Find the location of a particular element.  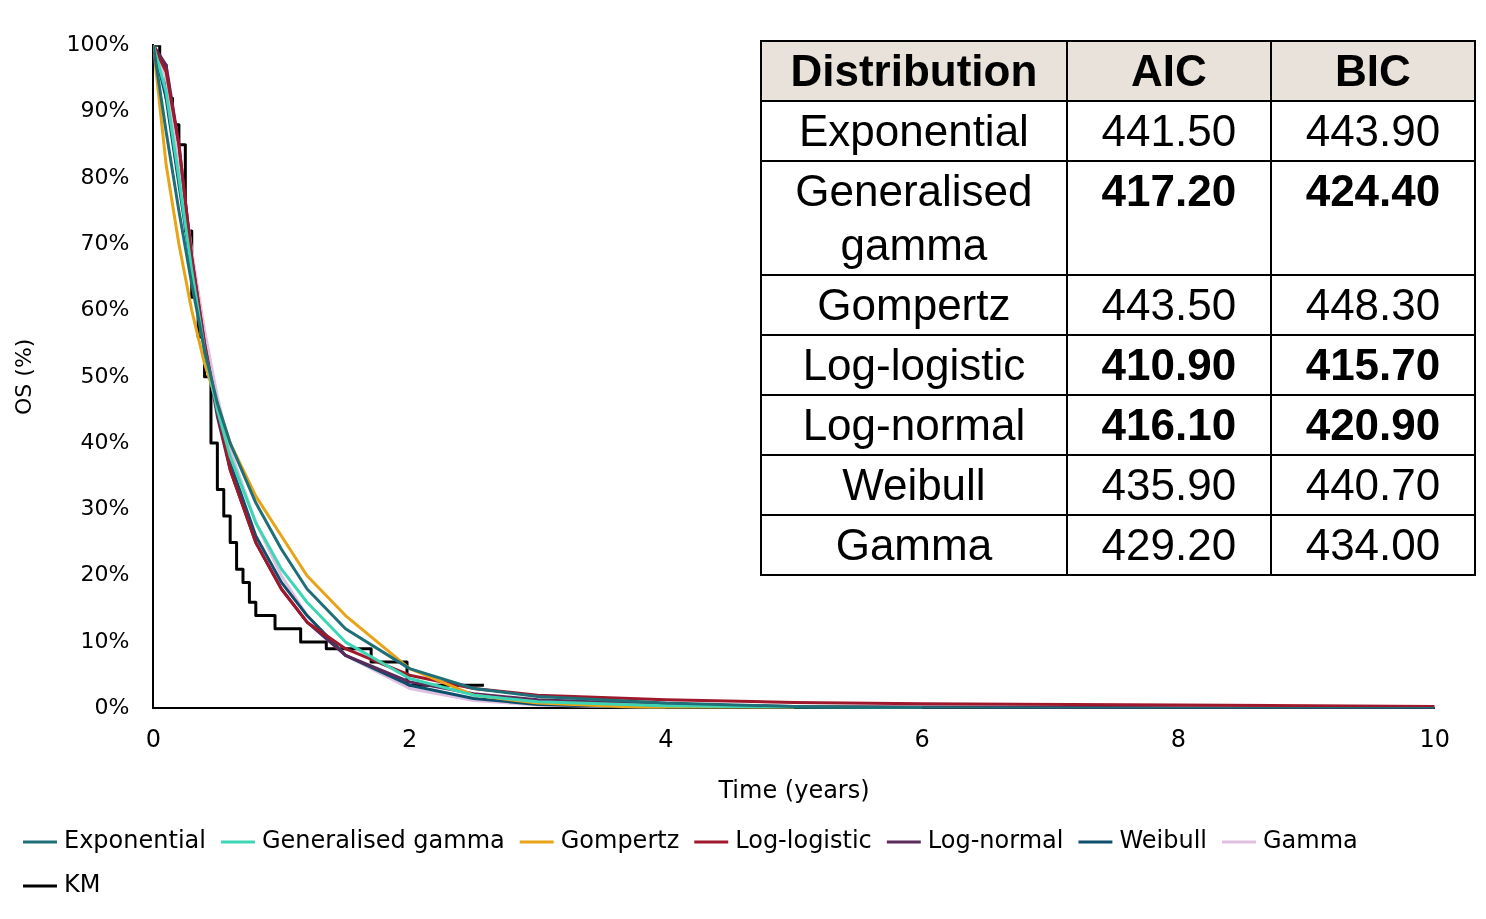

annotation: 443.50 is located at coordinates (1168, 305).